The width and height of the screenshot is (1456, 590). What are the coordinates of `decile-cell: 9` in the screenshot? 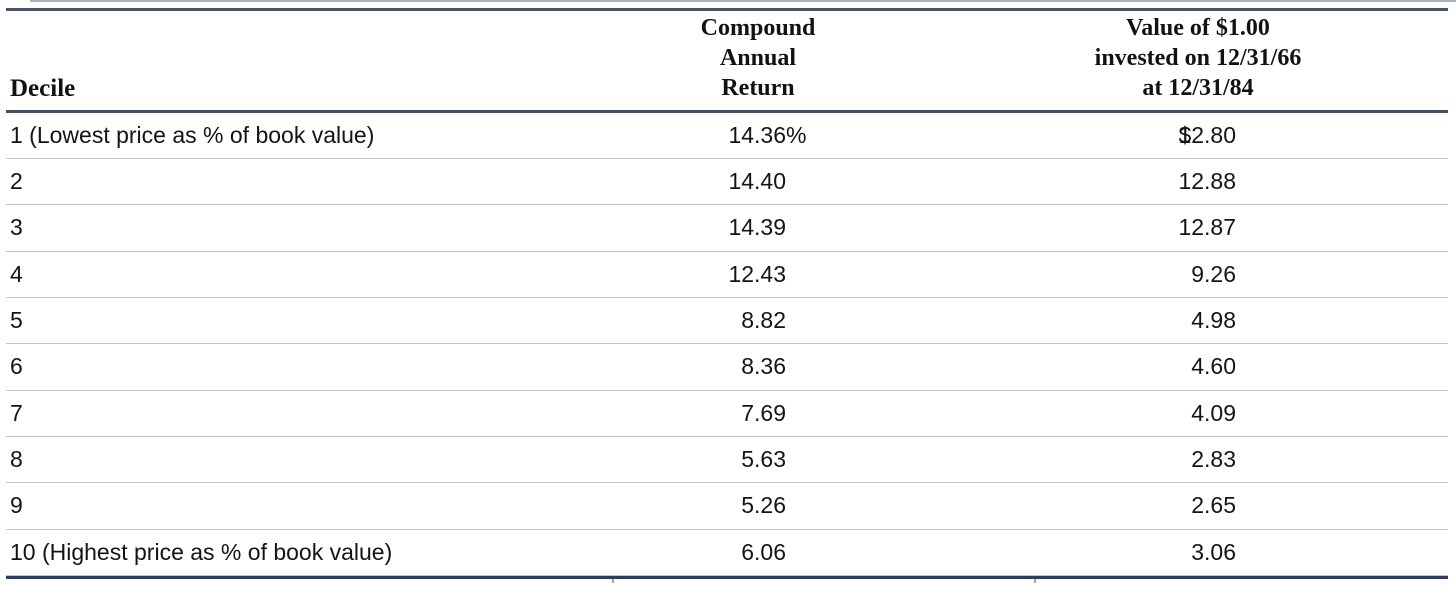 It's located at (16, 505).